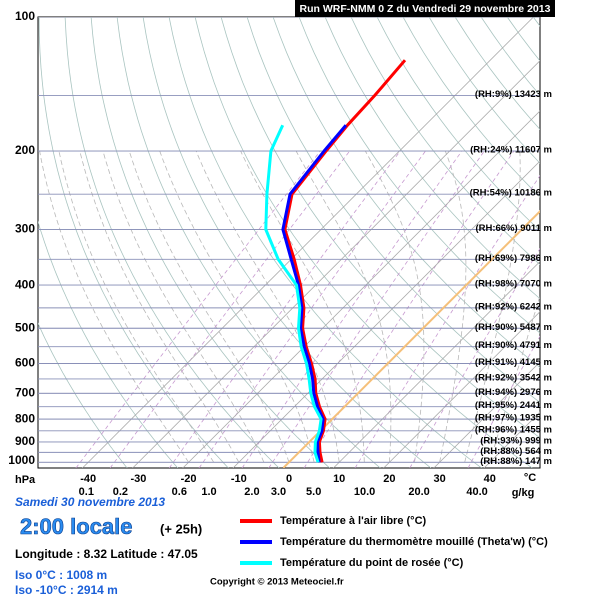 The image size is (595, 596). Describe the element at coordinates (313, 492) in the screenshot. I see `mixing-ratio-tick-label: 5.0` at that location.